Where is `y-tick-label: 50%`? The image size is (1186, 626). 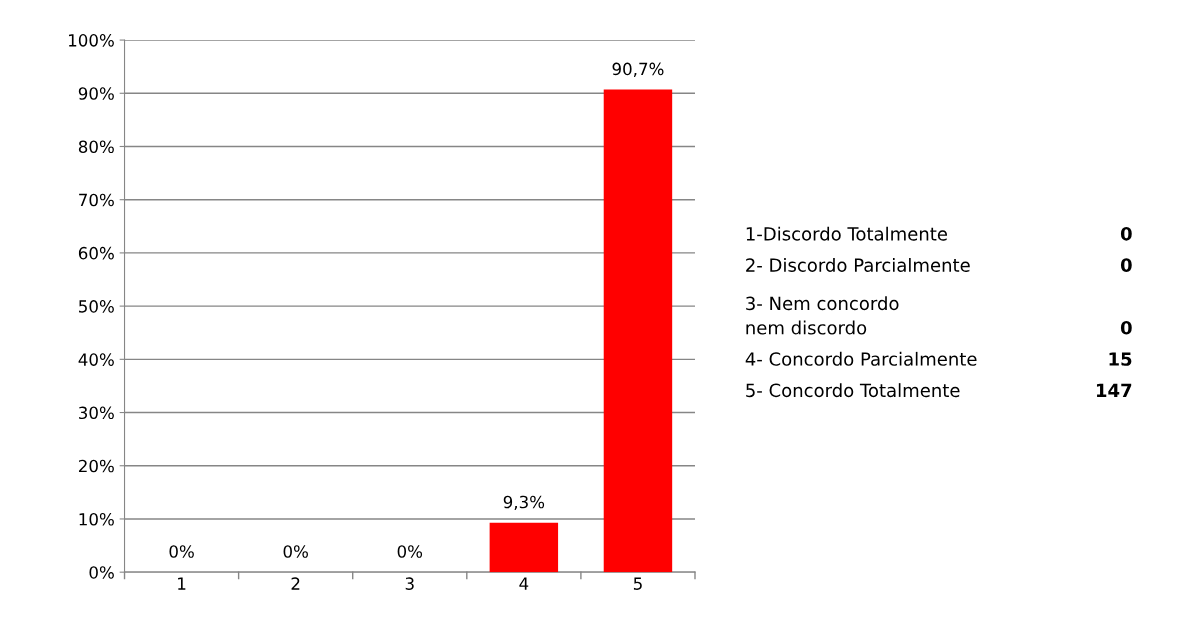
y-tick-label: 50% is located at coordinates (96, 306).